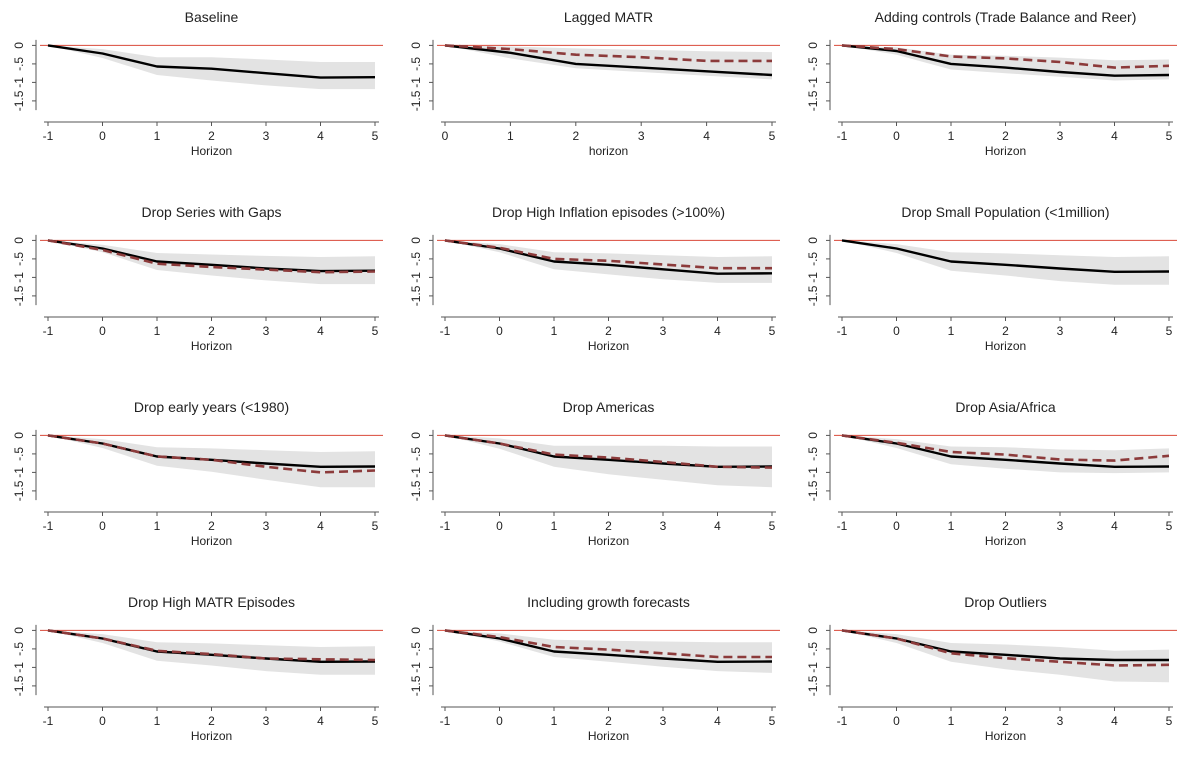 The width and height of the screenshot is (1191, 780). What do you see at coordinates (608, 17) in the screenshot?
I see `chart-title: Lagged MATR` at bounding box center [608, 17].